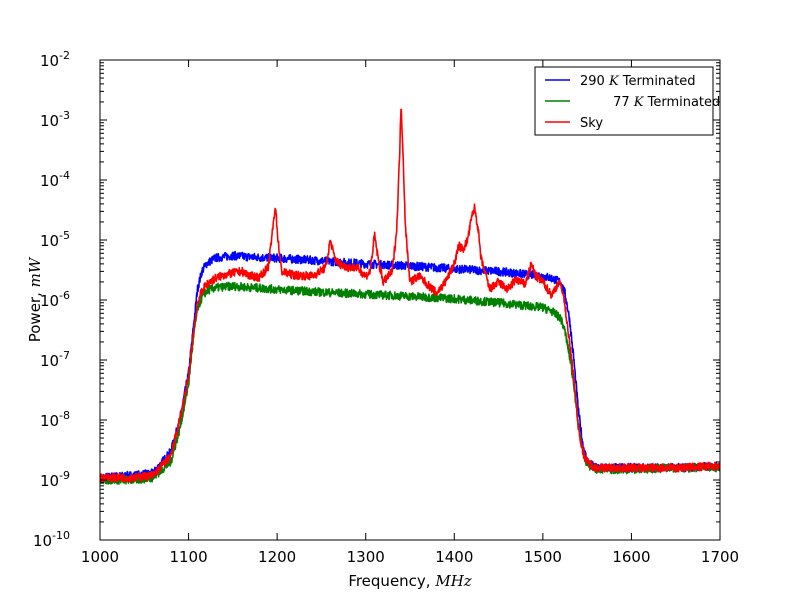  I want to click on x-axis-title-text: Frequency,, so click(391, 581).